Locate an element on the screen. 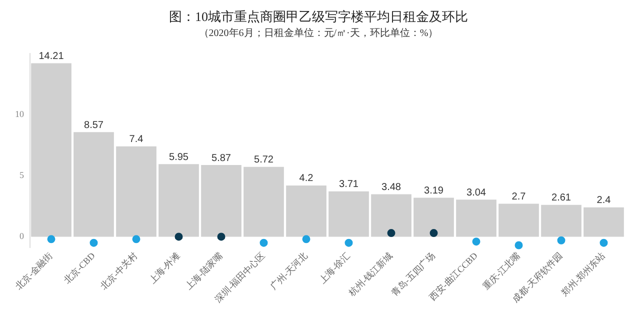 Image resolution: width=641 pixels, height=320 pixels. data-label: 3.19 is located at coordinates (434, 191).